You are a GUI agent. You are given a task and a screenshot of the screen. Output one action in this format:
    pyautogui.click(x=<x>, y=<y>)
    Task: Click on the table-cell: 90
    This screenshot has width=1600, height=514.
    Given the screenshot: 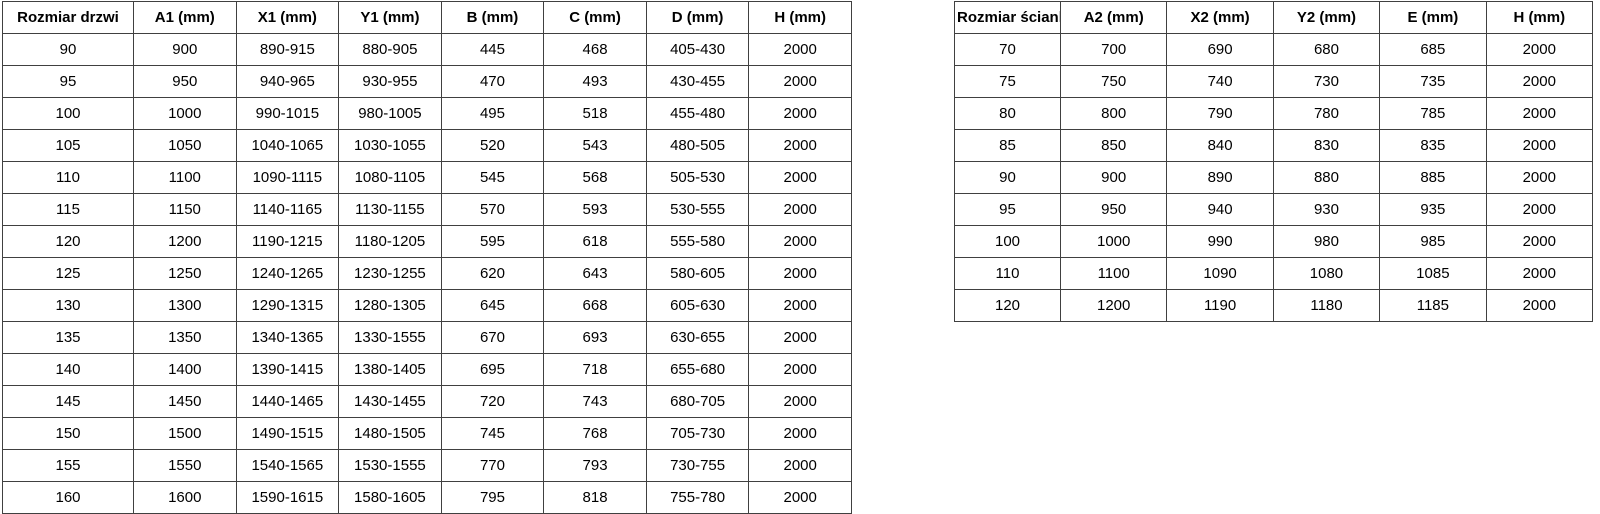 What is the action you would take?
    pyautogui.click(x=68, y=49)
    